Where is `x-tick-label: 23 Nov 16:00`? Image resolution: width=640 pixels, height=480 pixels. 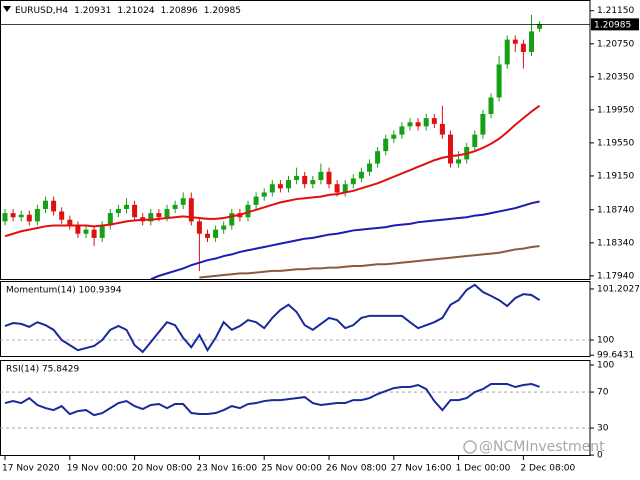 x-tick-label: 23 Nov 16:00 is located at coordinates (226, 469).